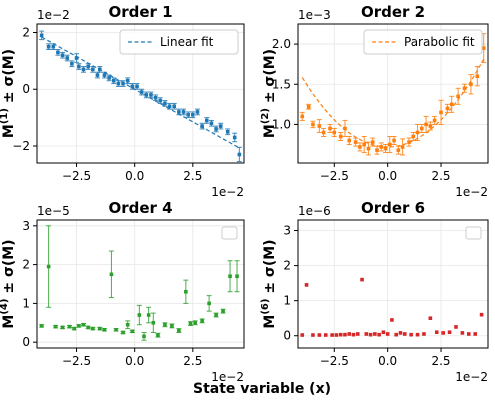 This screenshot has width=495, height=402. What do you see at coordinates (5, 307) in the screenshot?
I see `y-label-superscript: (4)` at bounding box center [5, 307].